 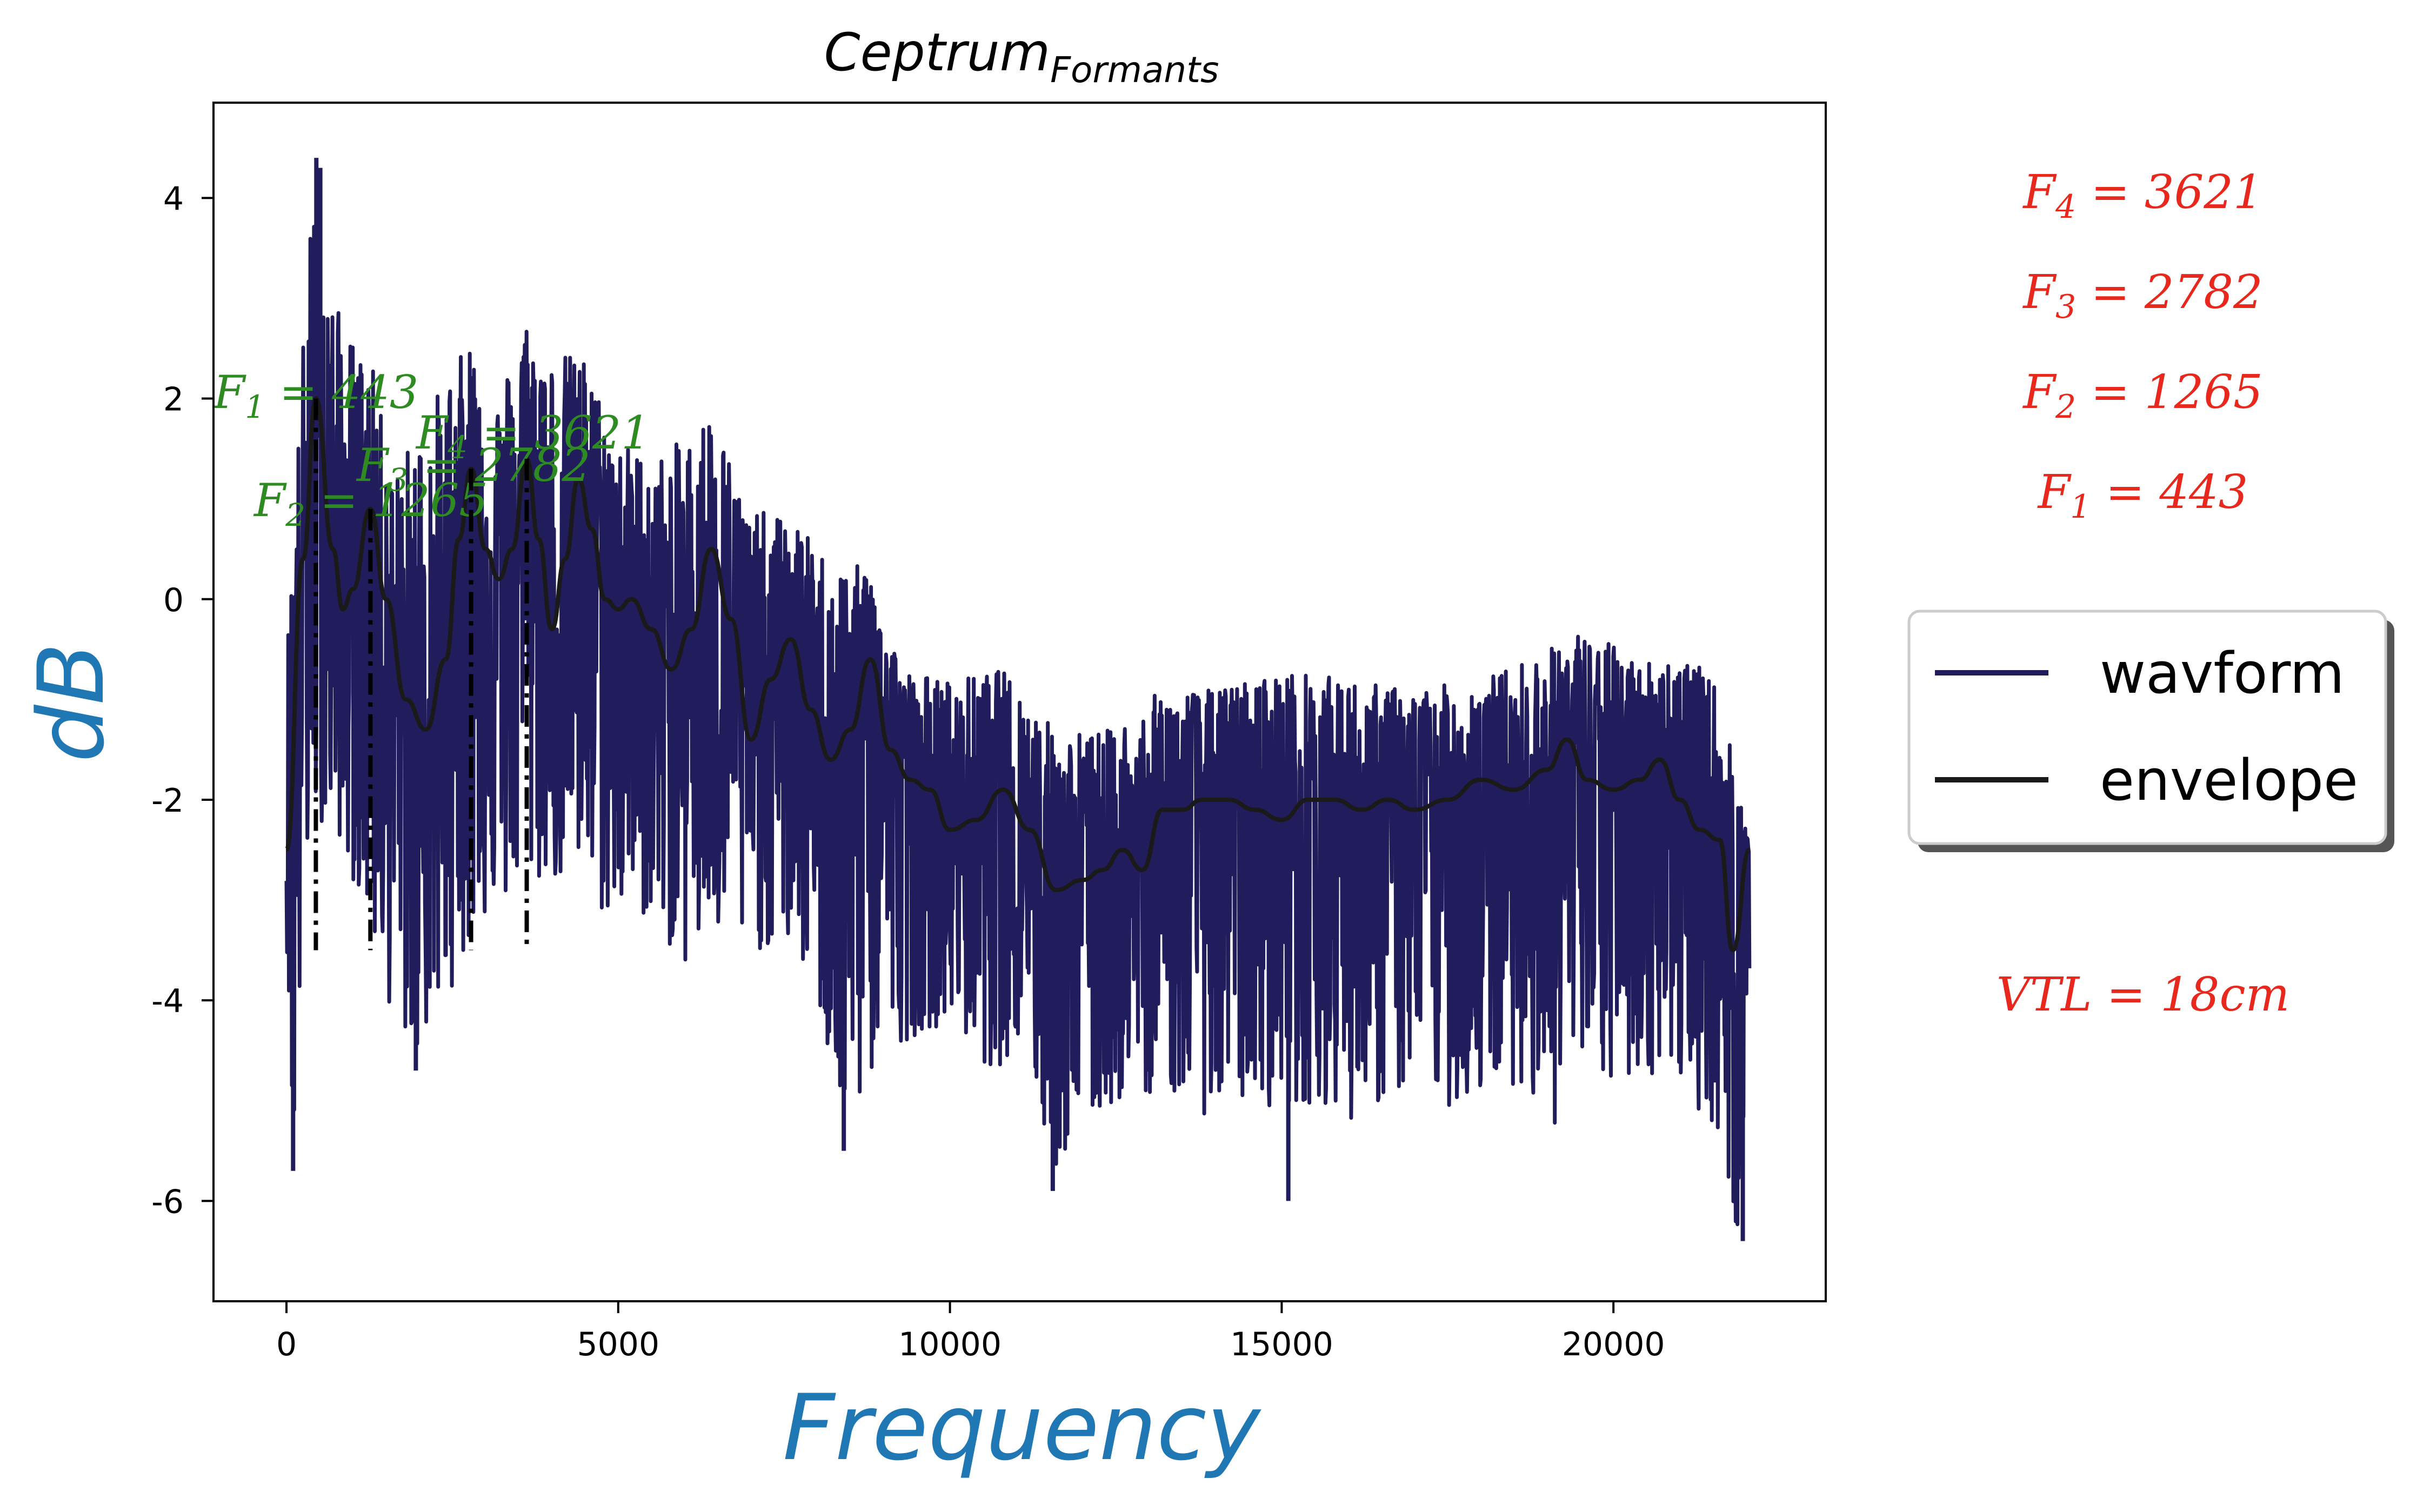 I want to click on x-tick-label: 5000, so click(x=618, y=1344).